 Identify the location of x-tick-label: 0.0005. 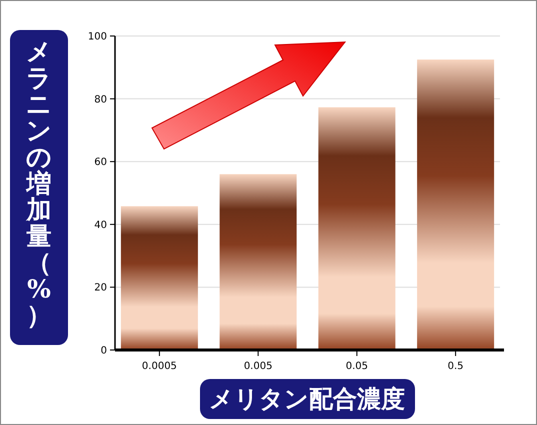
(159, 366).